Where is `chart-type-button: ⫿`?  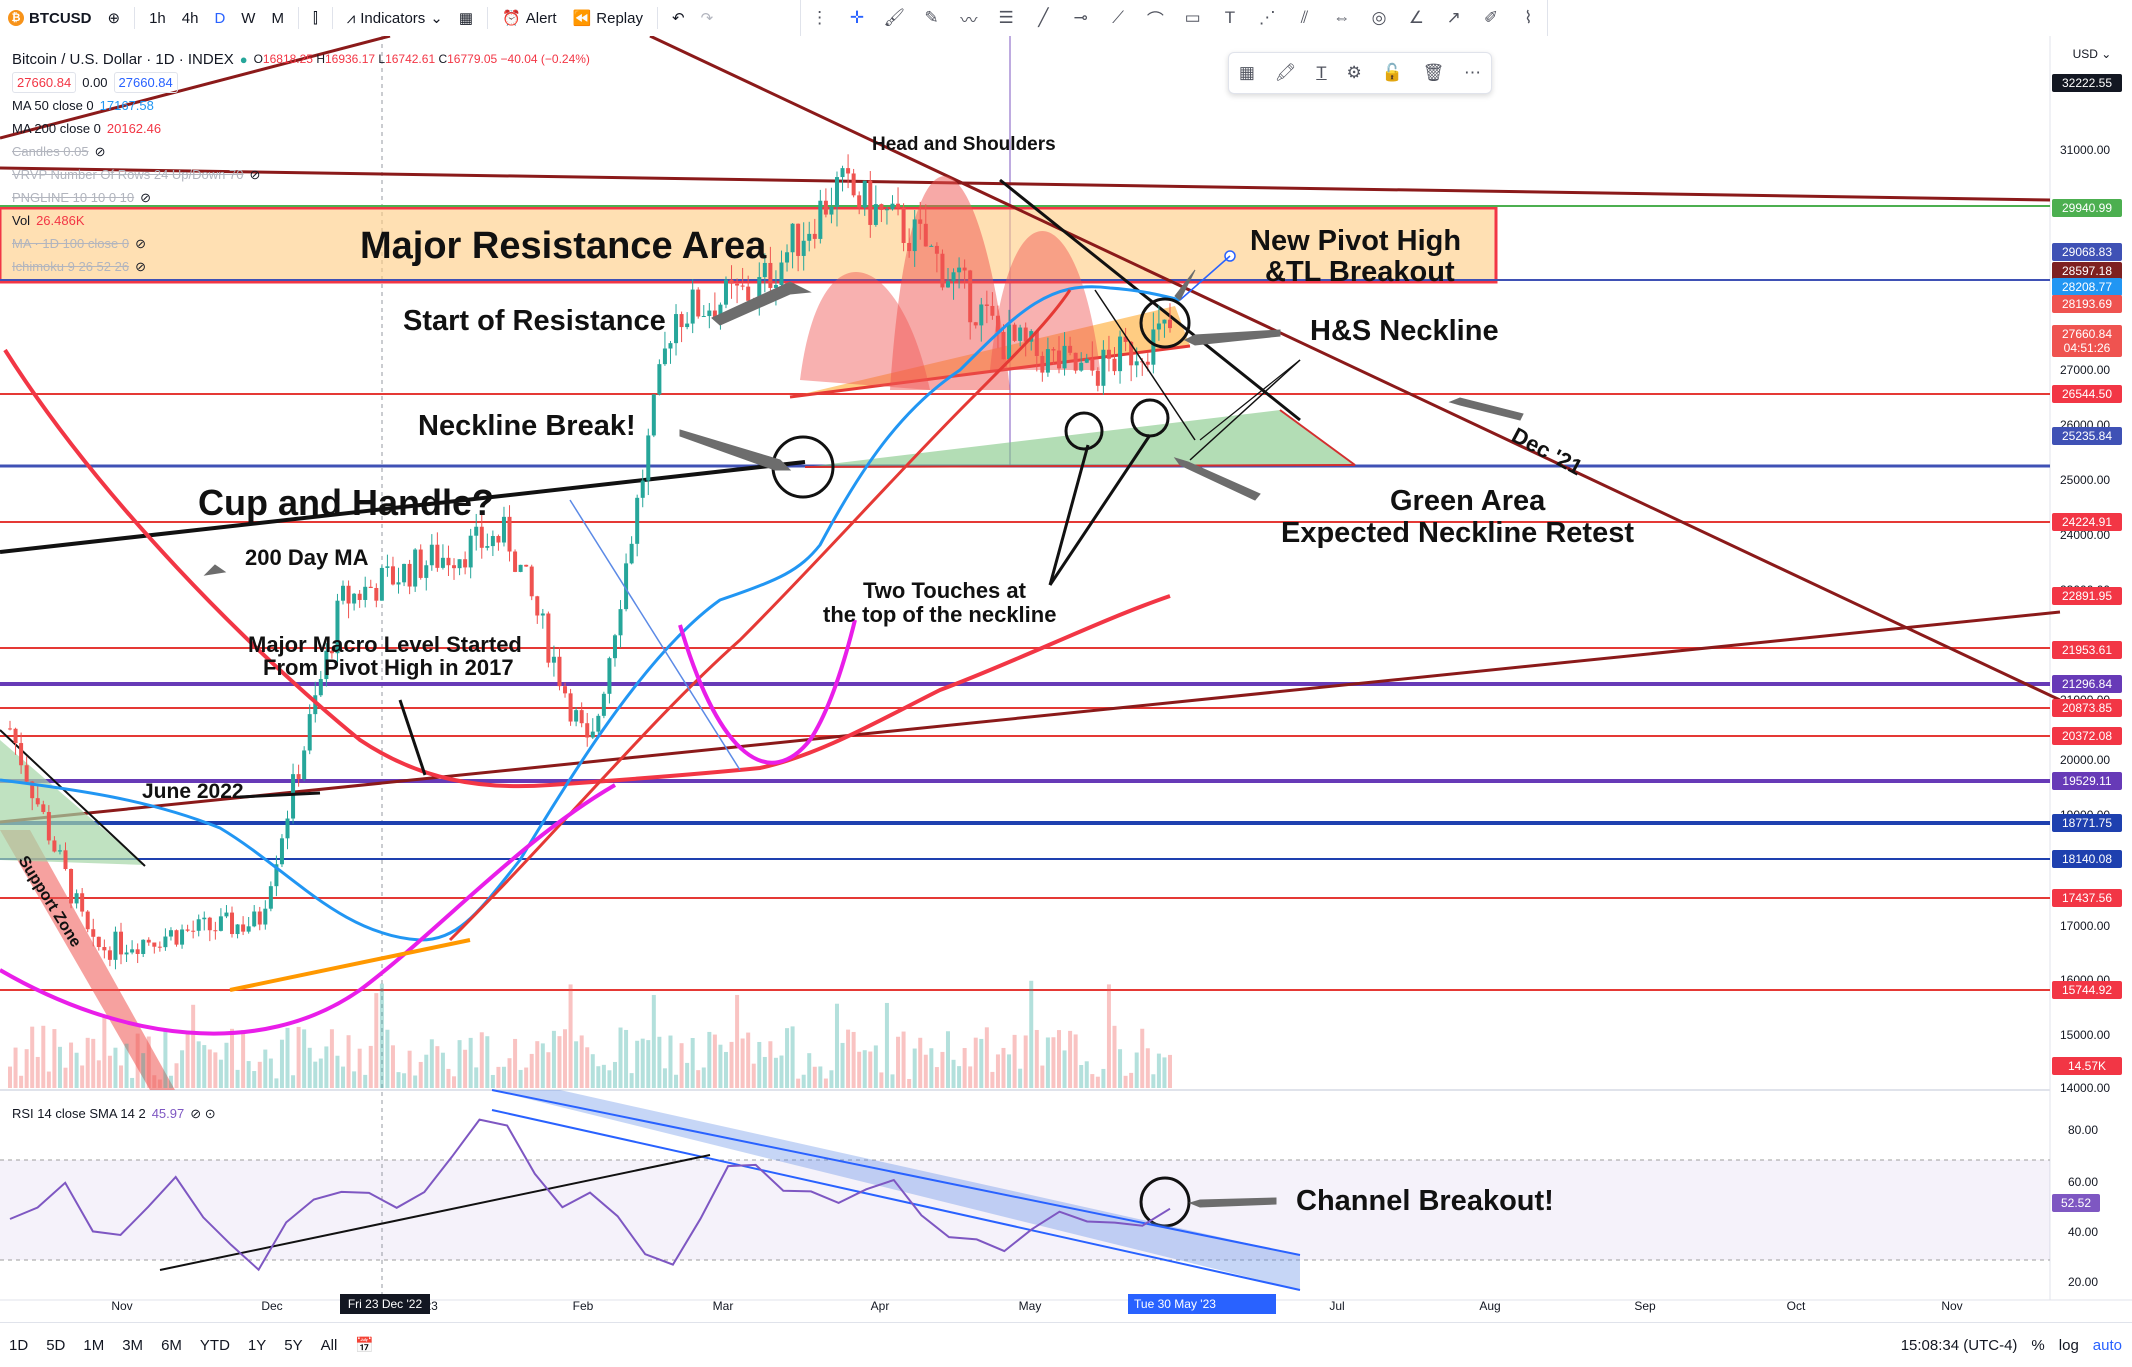
chart-type-button: ⫿ is located at coordinates (315, 18).